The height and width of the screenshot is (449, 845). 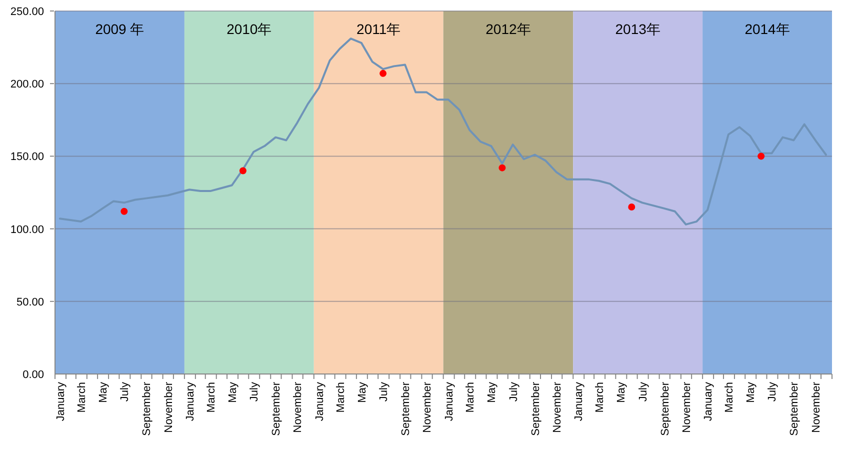 What do you see at coordinates (27, 12) in the screenshot?
I see `y-tick-label: 250.00` at bounding box center [27, 12].